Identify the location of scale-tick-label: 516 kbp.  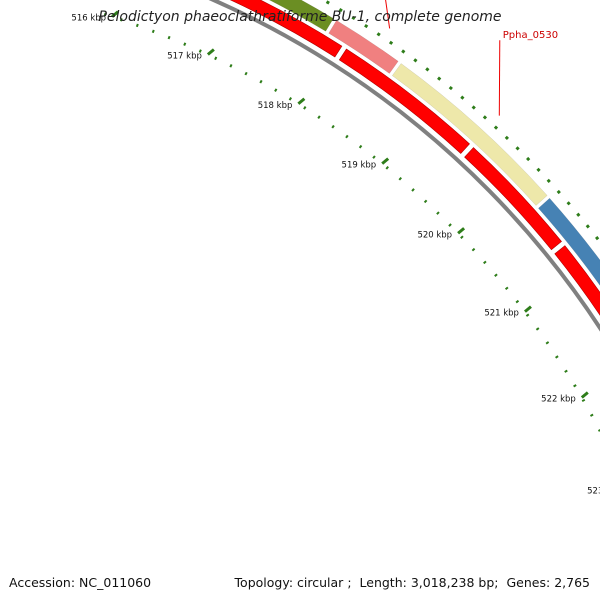
(88, 19).